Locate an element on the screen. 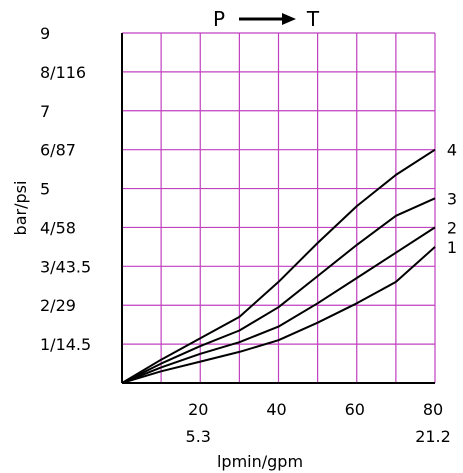 The width and height of the screenshot is (463, 473). y-tick-label: 9 is located at coordinates (45, 33).